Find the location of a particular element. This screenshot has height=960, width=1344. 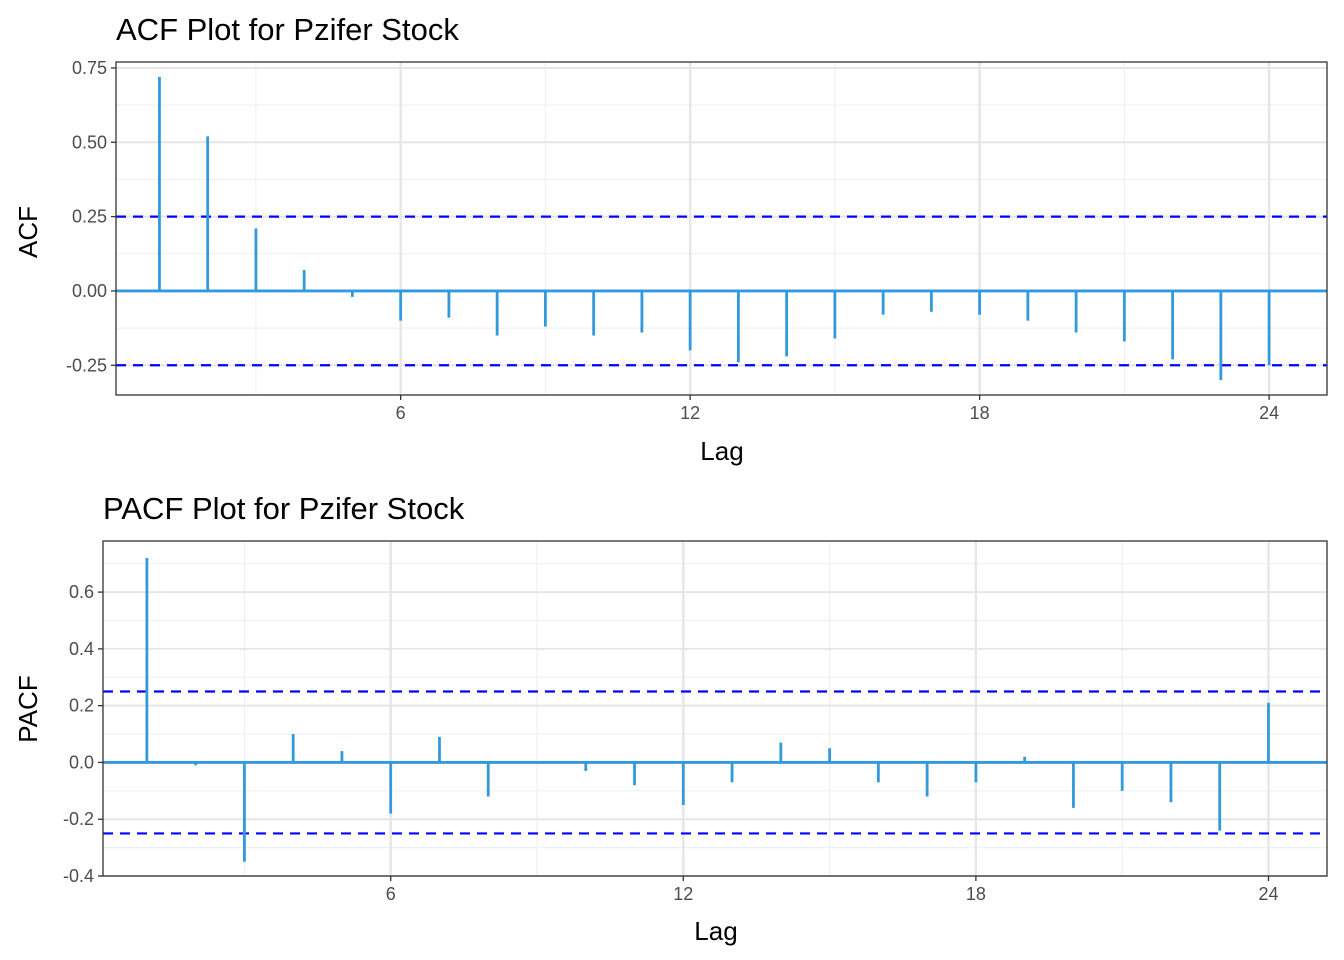

pacf-x-tick-label: 24 is located at coordinates (1268, 894).